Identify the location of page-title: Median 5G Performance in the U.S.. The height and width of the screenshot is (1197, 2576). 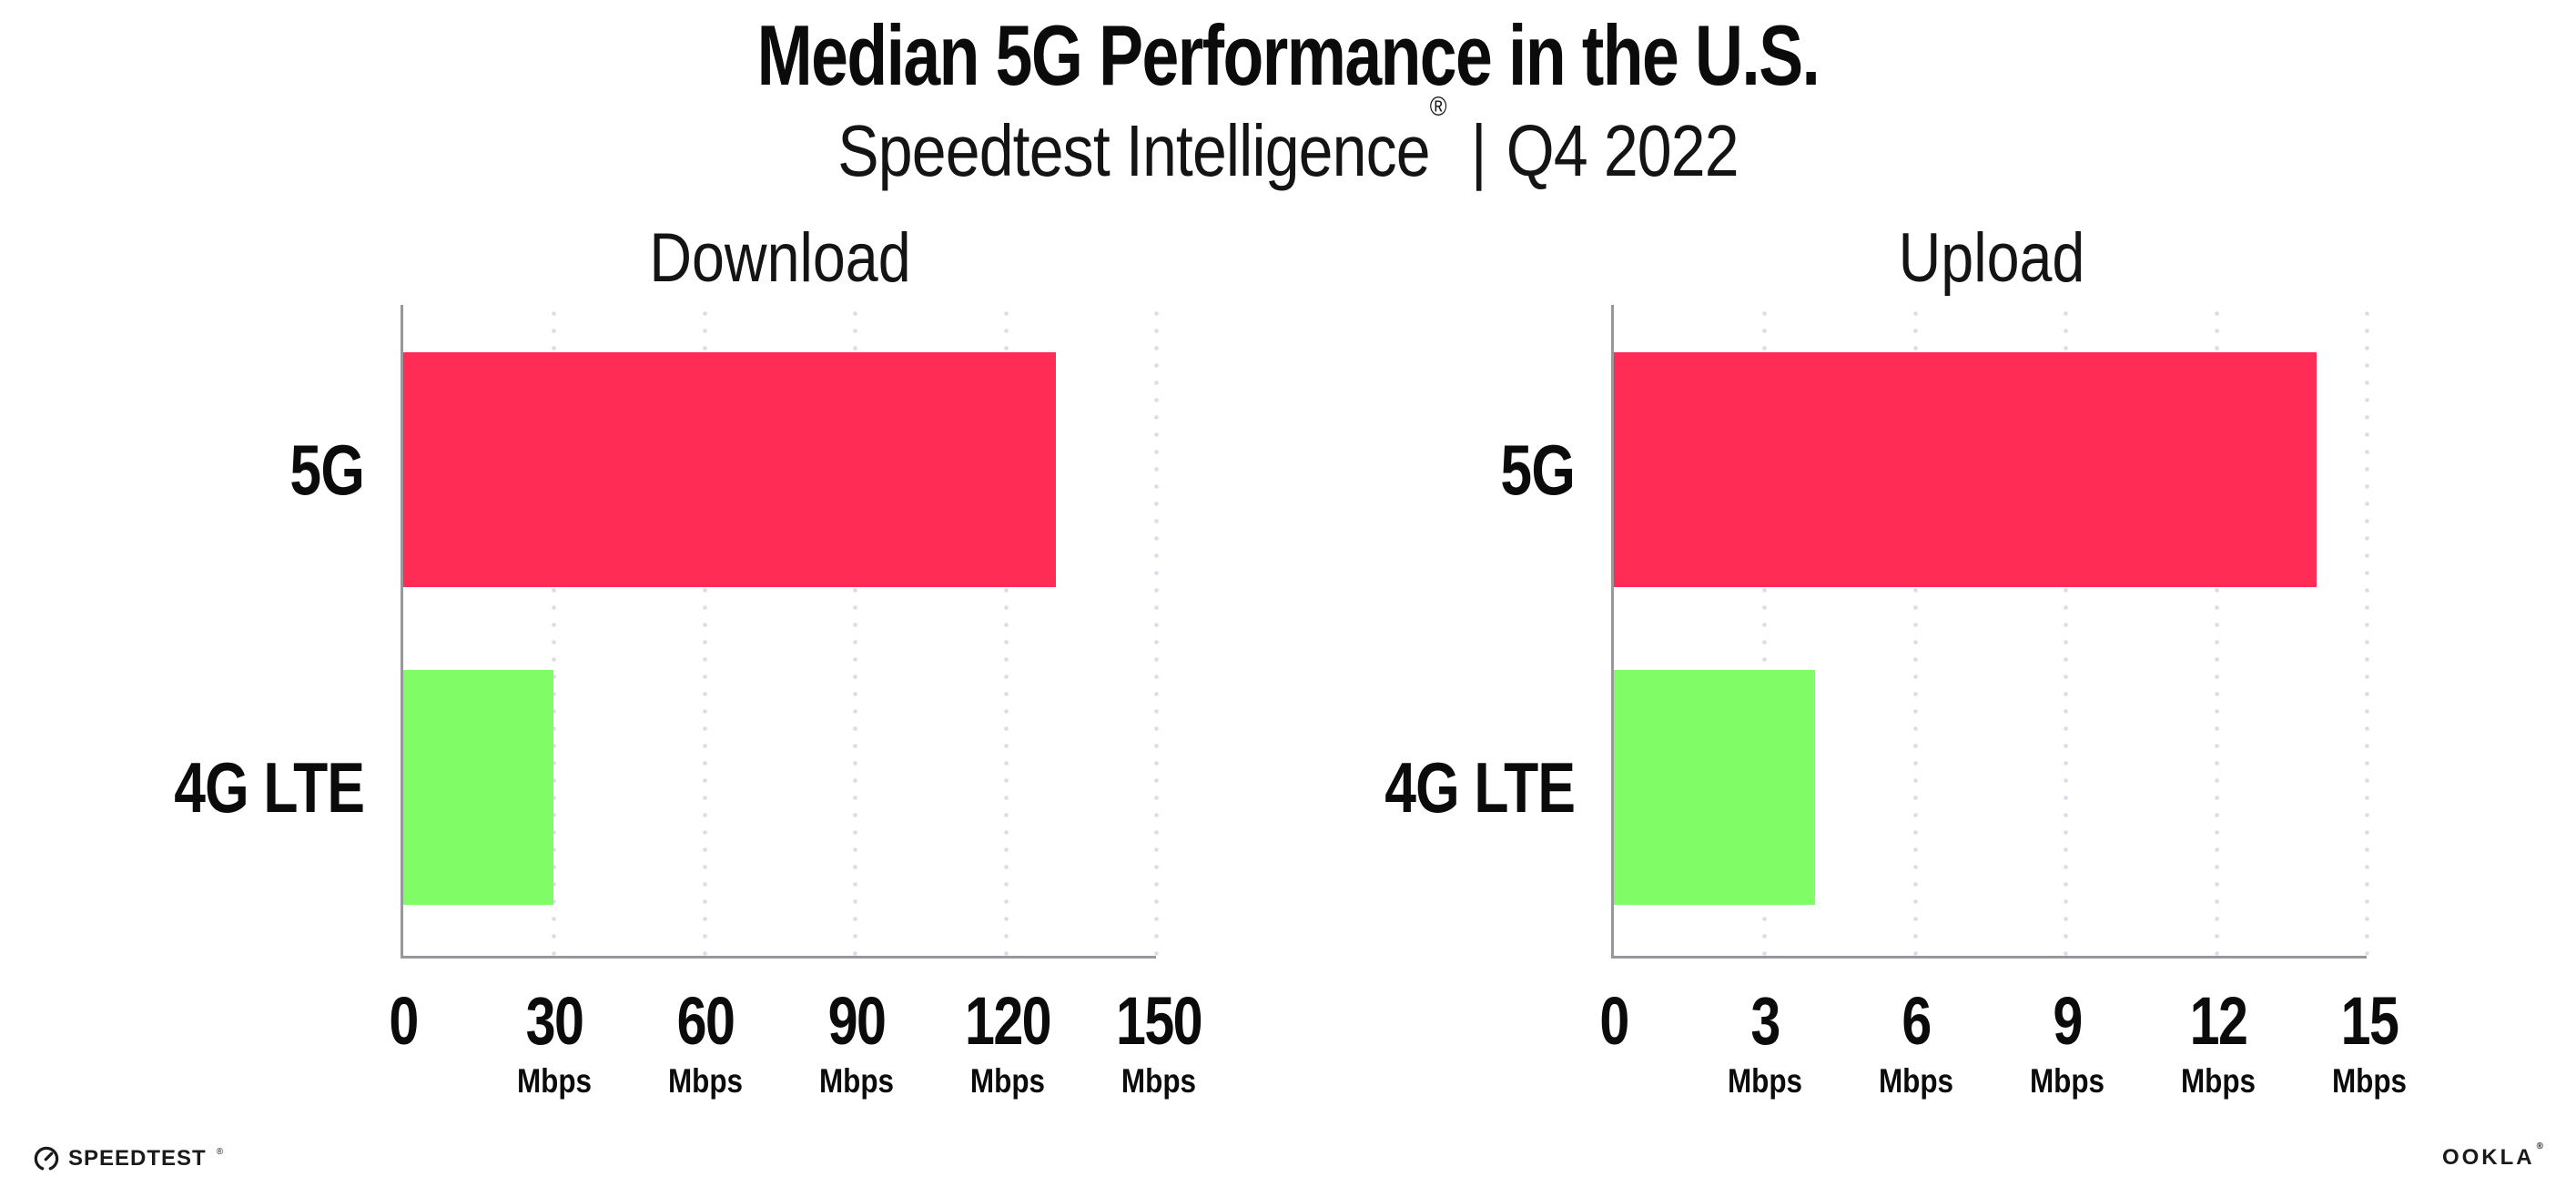
(1288, 55).